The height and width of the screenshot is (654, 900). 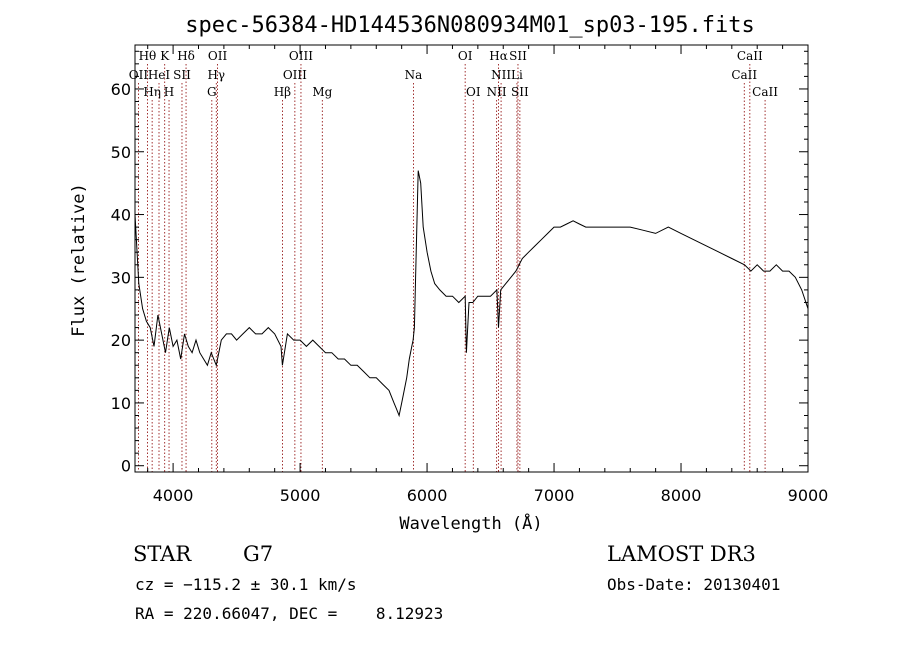 What do you see at coordinates (414, 75) in the screenshot?
I see `line-marker-label: Na` at bounding box center [414, 75].